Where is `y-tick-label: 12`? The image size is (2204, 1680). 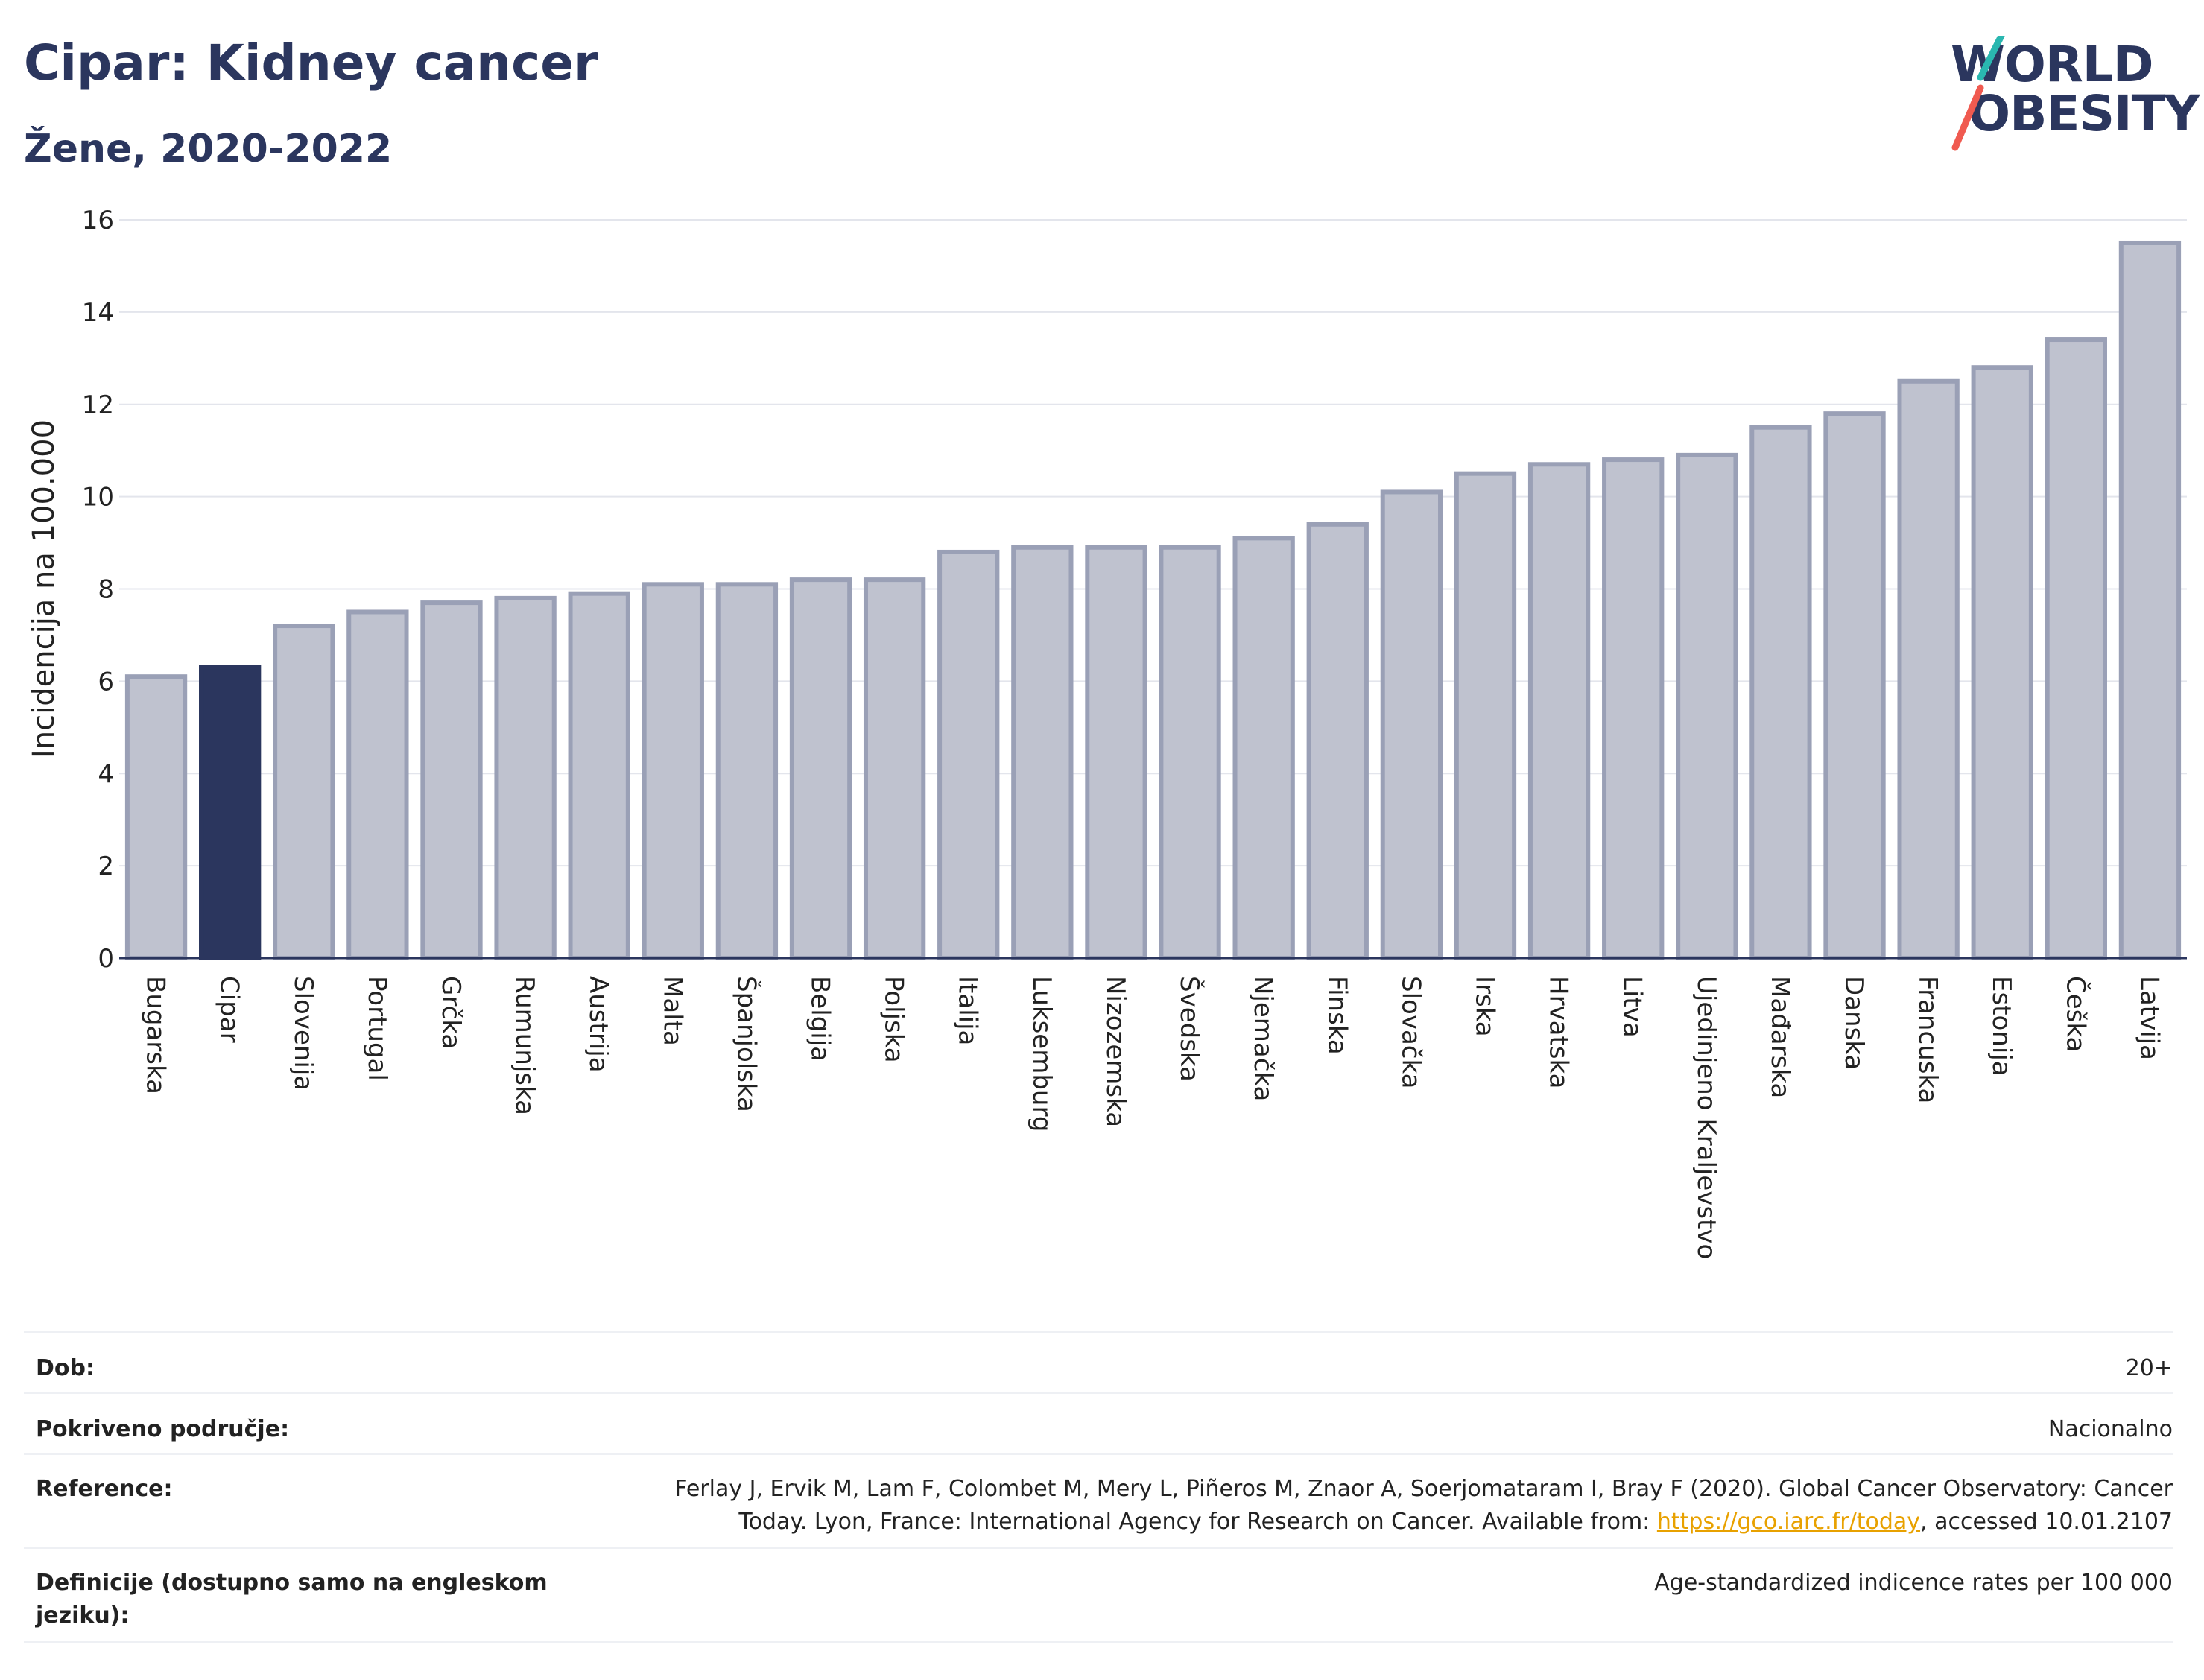 y-tick-label: 12 is located at coordinates (98, 405).